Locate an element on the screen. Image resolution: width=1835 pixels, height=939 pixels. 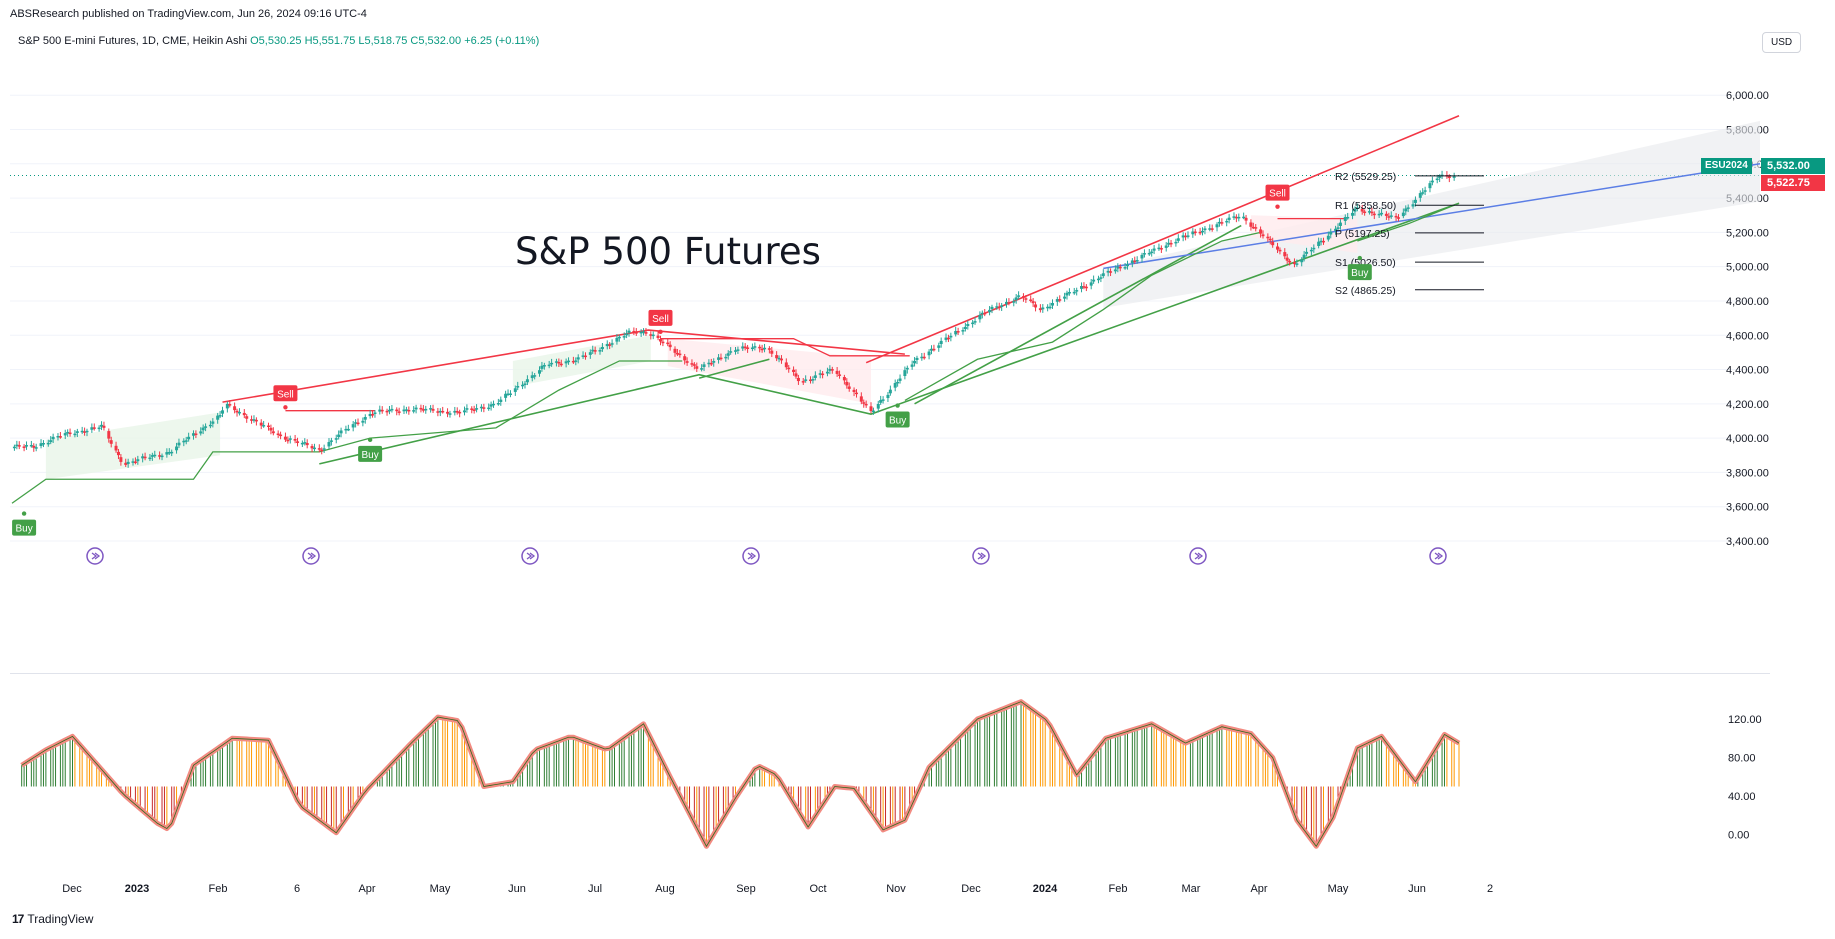
currency-button: USD is located at coordinates (1782, 42).